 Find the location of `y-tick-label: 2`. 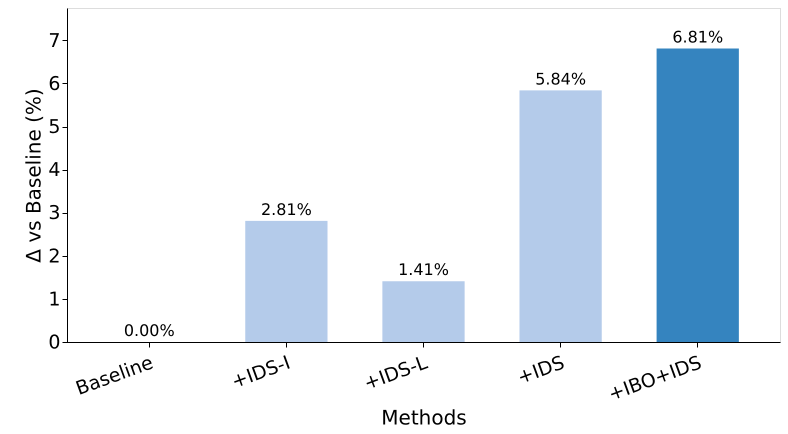

y-tick-label: 2 is located at coordinates (54, 256).